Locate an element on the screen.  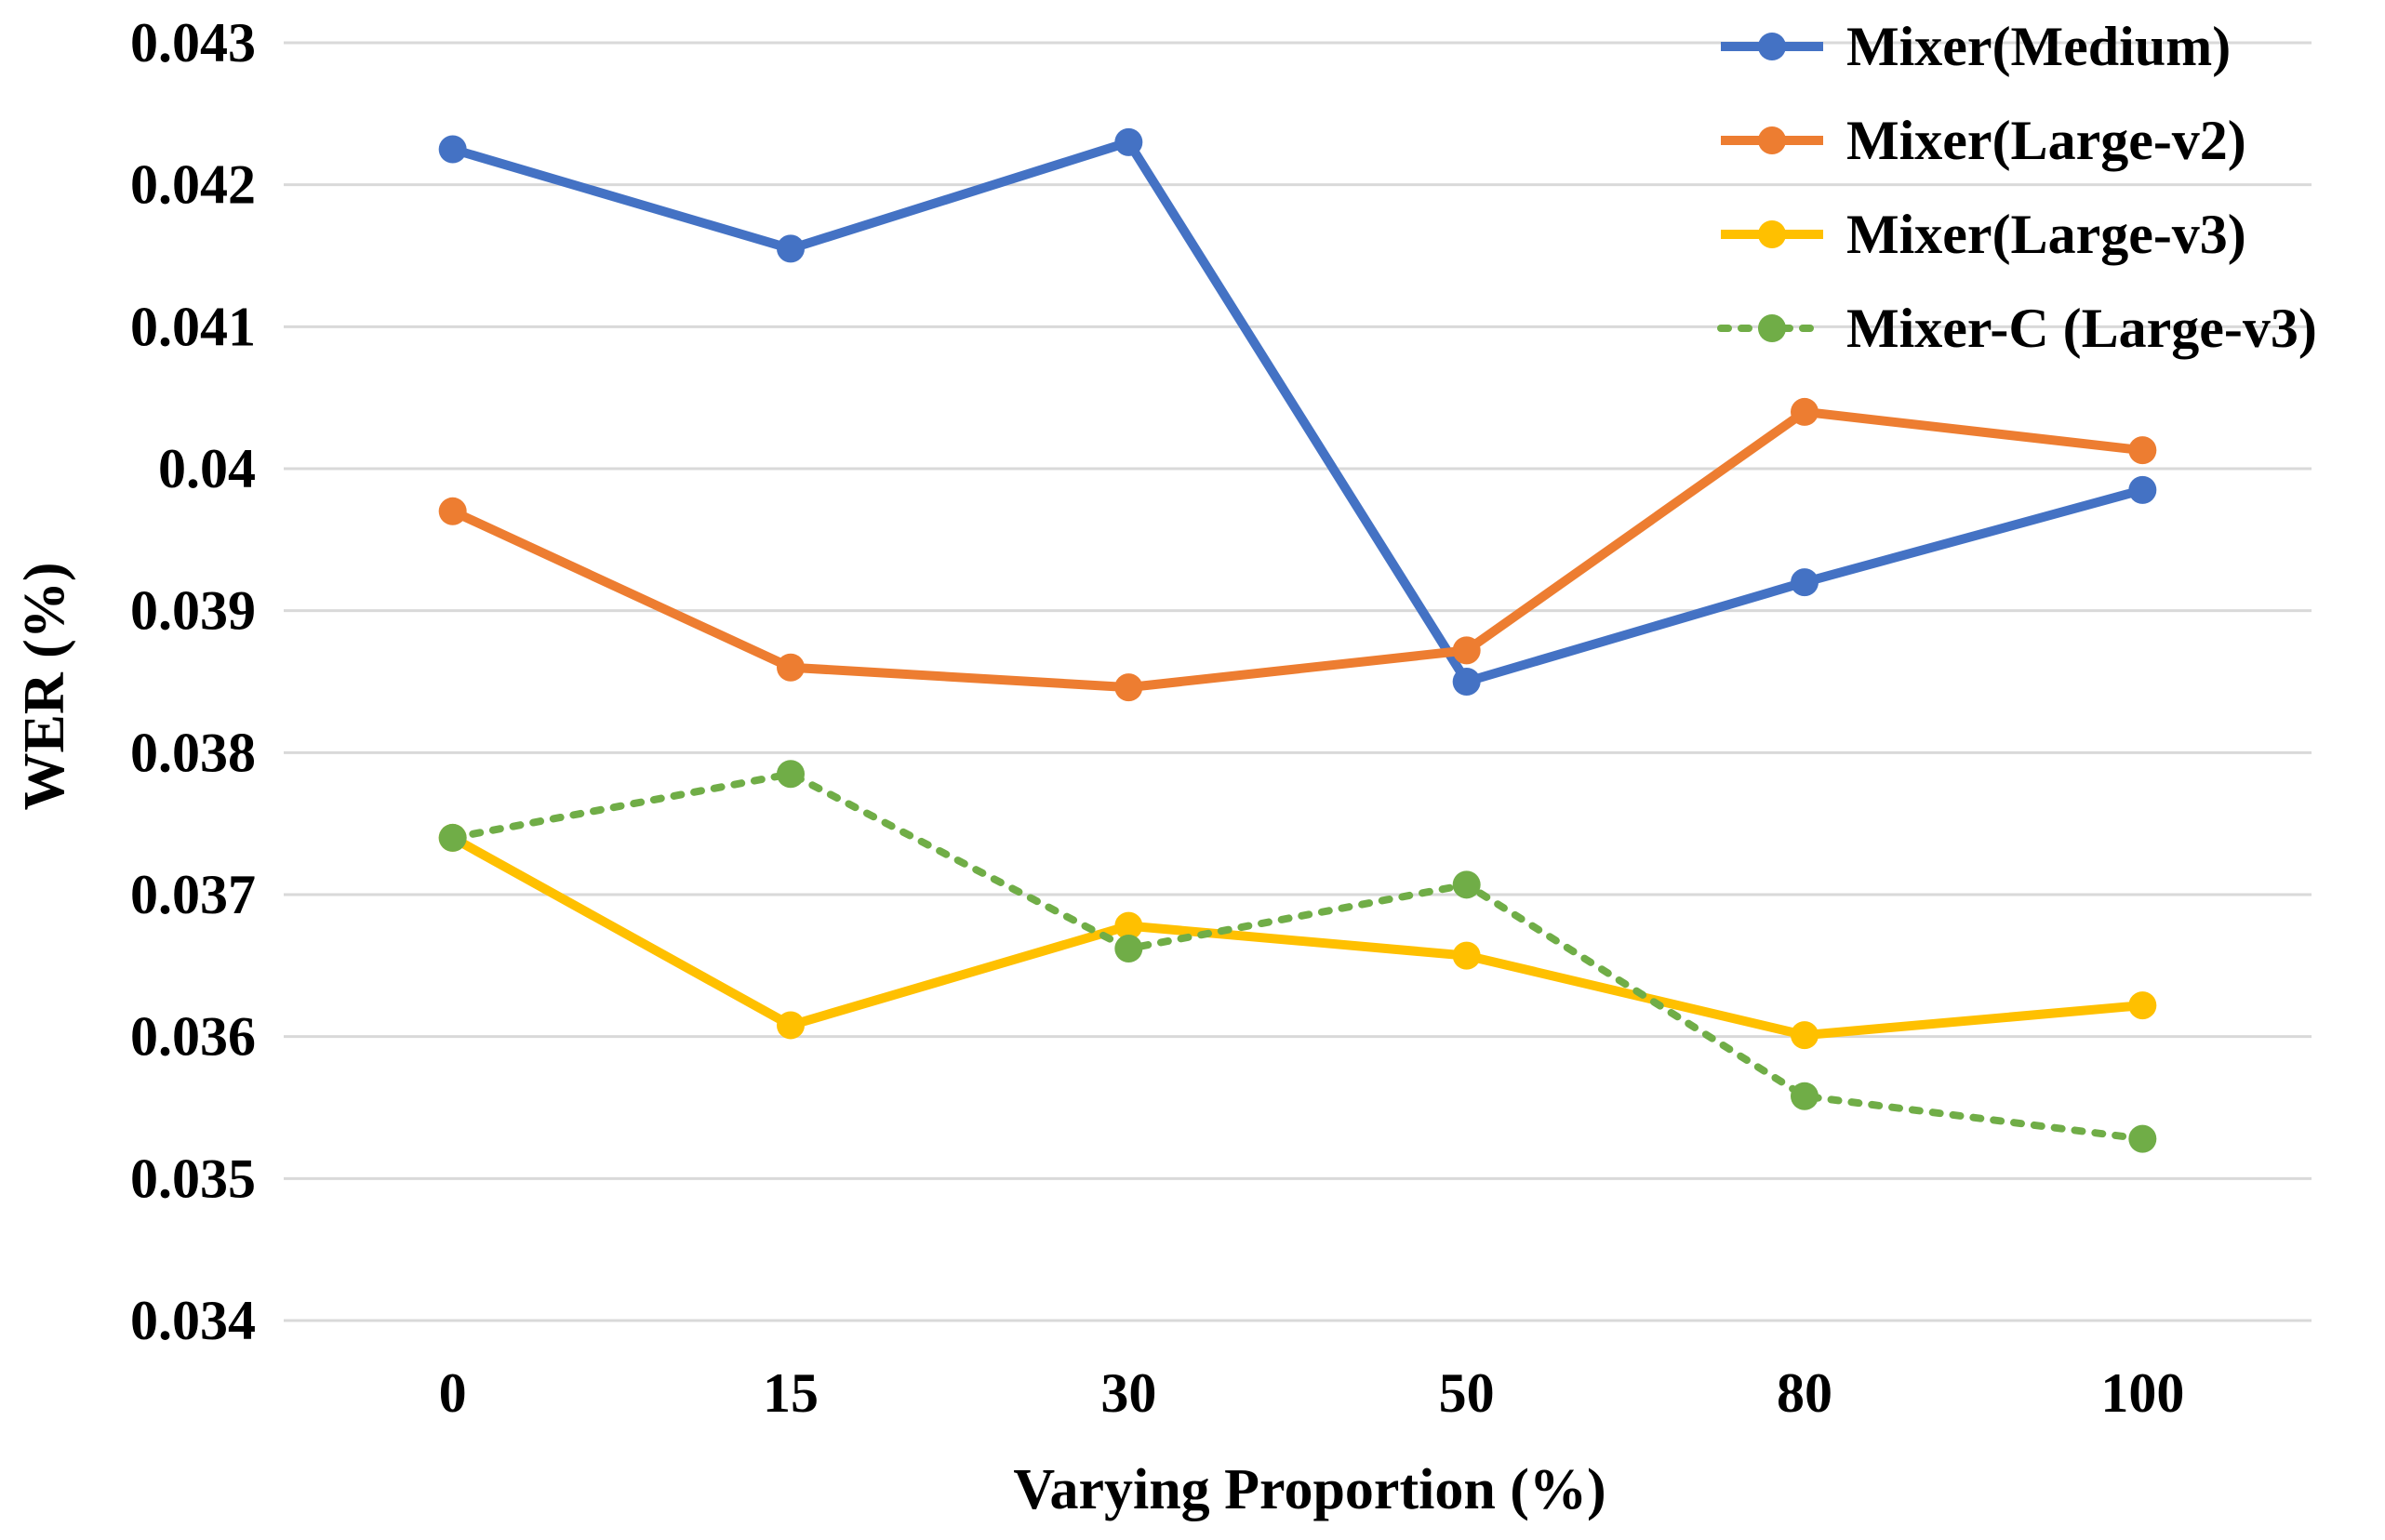
legend-item-0: Mixer(Medium) is located at coordinates (1976, 46).